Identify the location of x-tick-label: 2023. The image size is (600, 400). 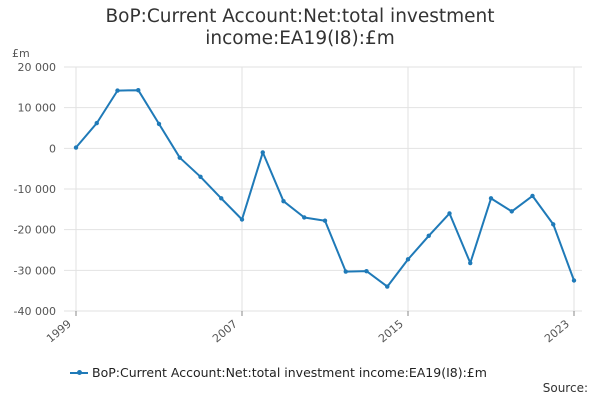
(557, 331).